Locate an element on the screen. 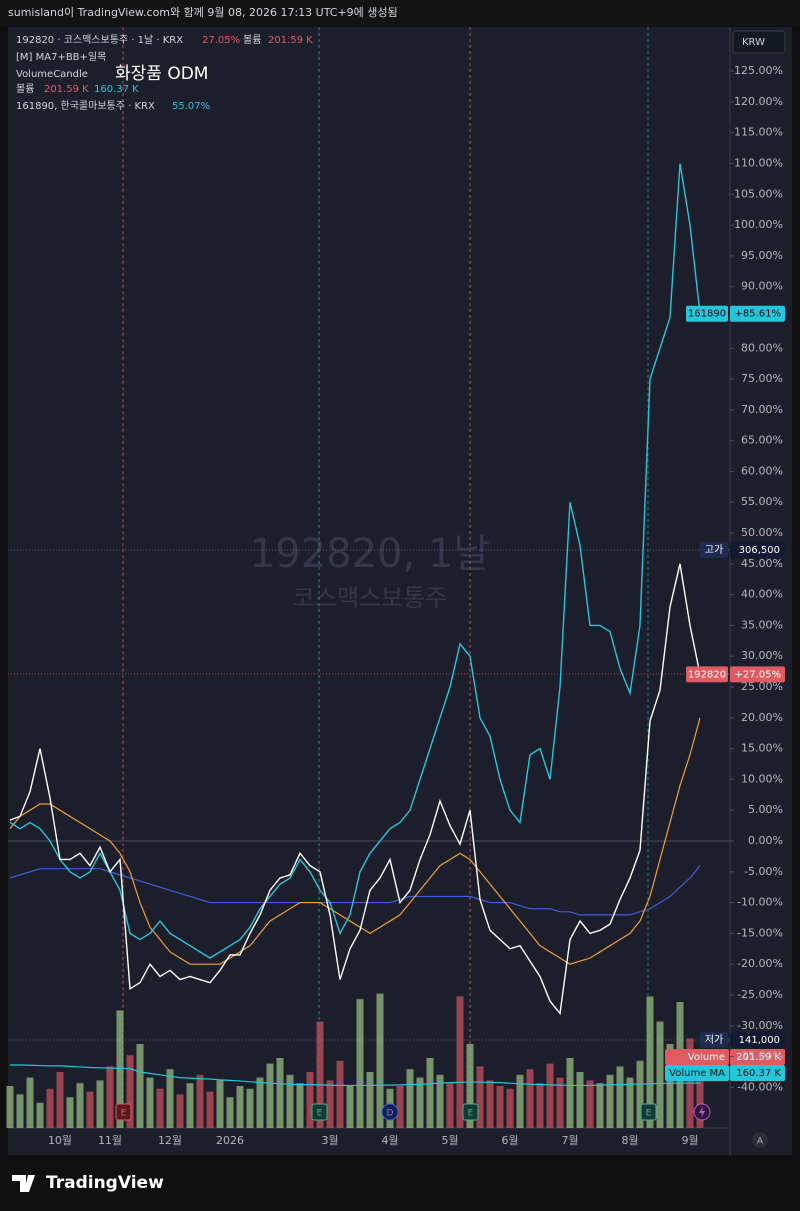 This screenshot has height=1211, width=800. legend-vol-value: 201.59 K is located at coordinates (66, 89).